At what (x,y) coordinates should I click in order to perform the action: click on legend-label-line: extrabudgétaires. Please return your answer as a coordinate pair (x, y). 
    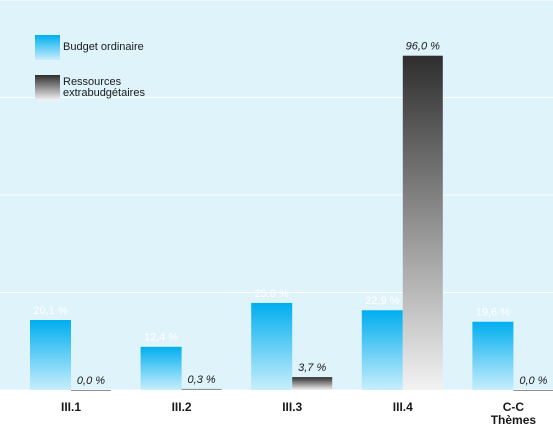
    Looking at the image, I should click on (104, 93).